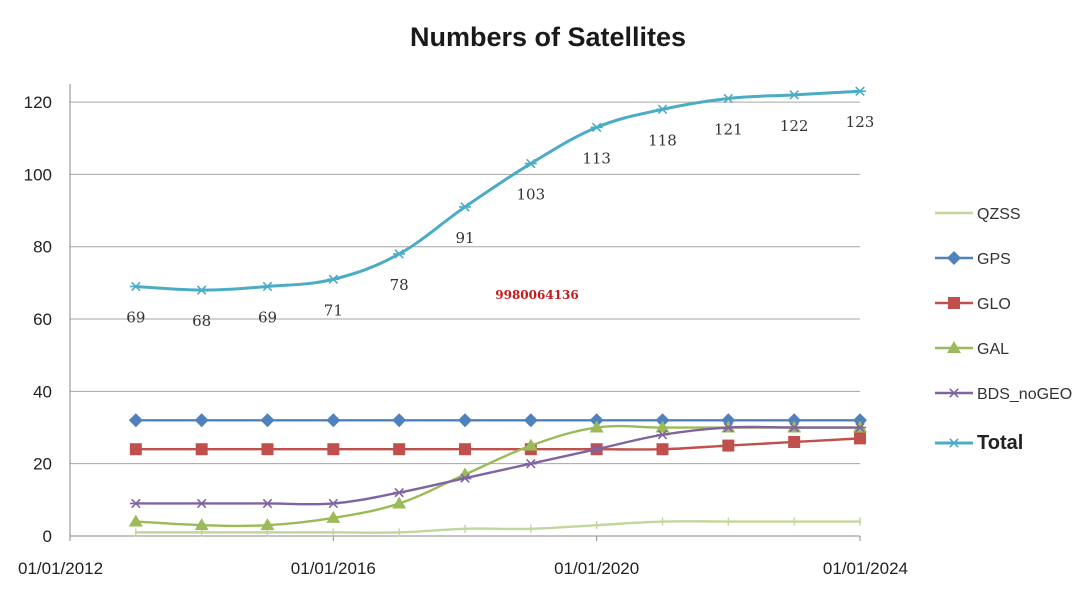 The width and height of the screenshot is (1080, 594). I want to click on legend-item-gps: GPS, so click(973, 259).